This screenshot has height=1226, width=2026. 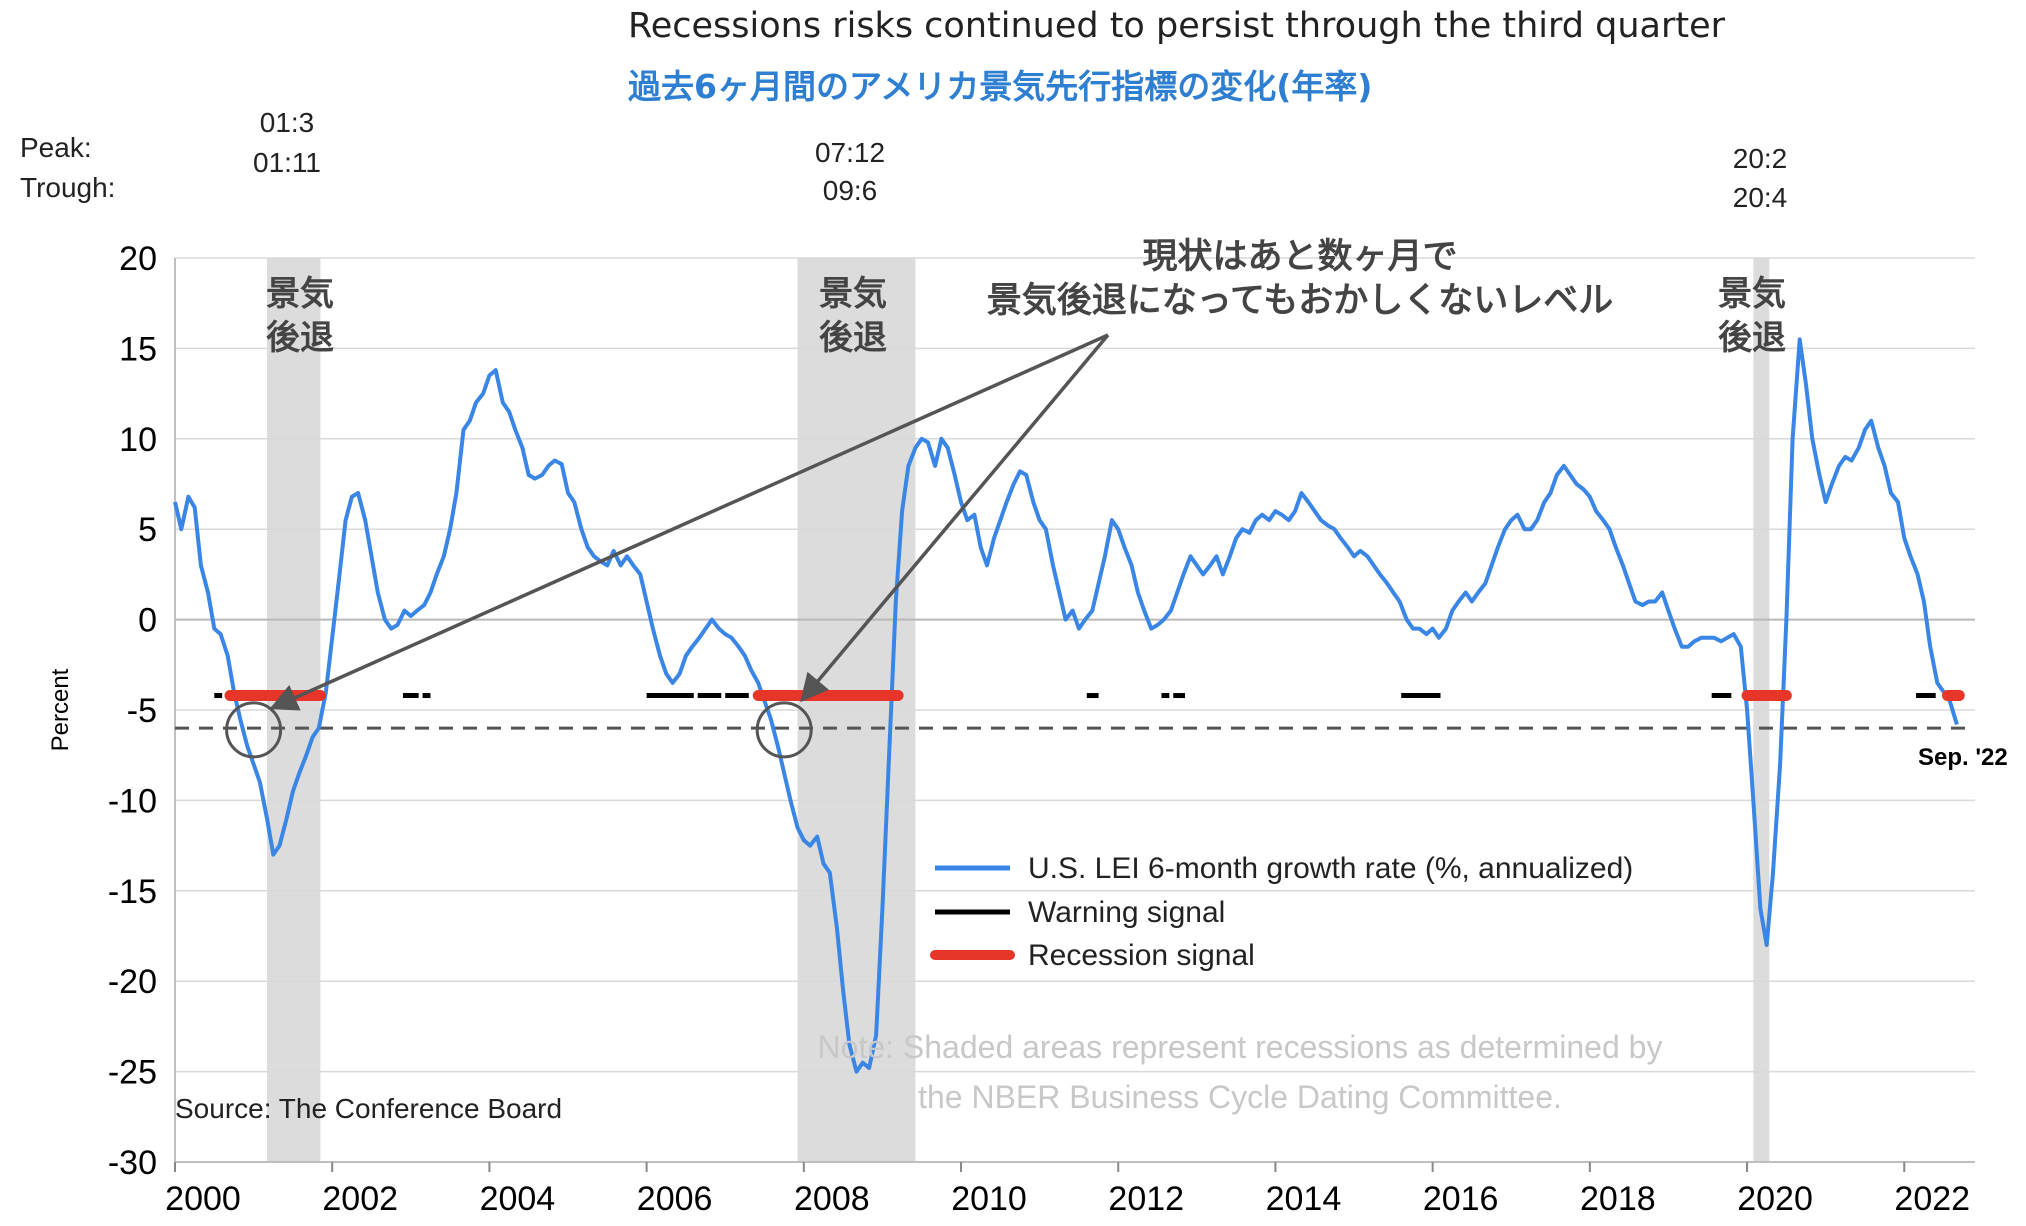 I want to click on end-point-label: Sep. '22, so click(x=1963, y=757).